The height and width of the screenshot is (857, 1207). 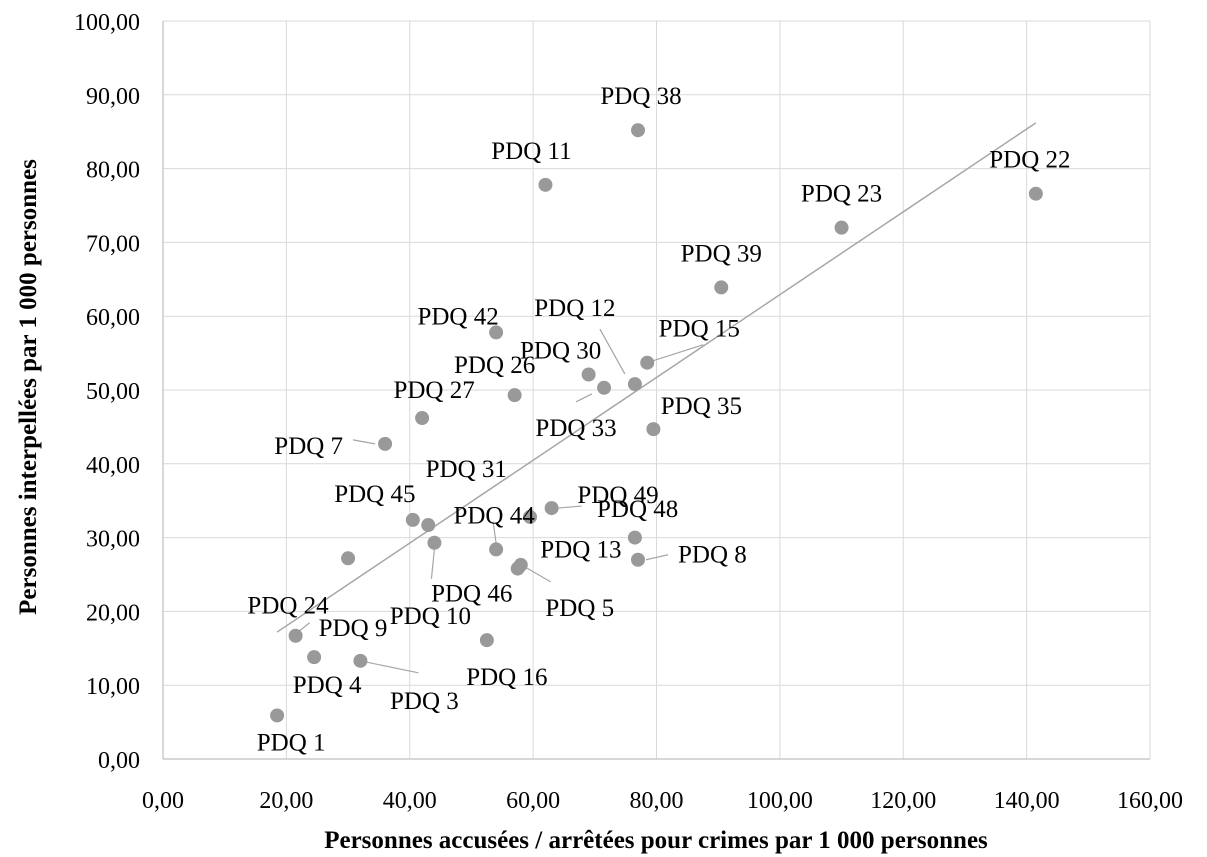 What do you see at coordinates (1029, 160) in the screenshot?
I see `point-label: PDQ 22` at bounding box center [1029, 160].